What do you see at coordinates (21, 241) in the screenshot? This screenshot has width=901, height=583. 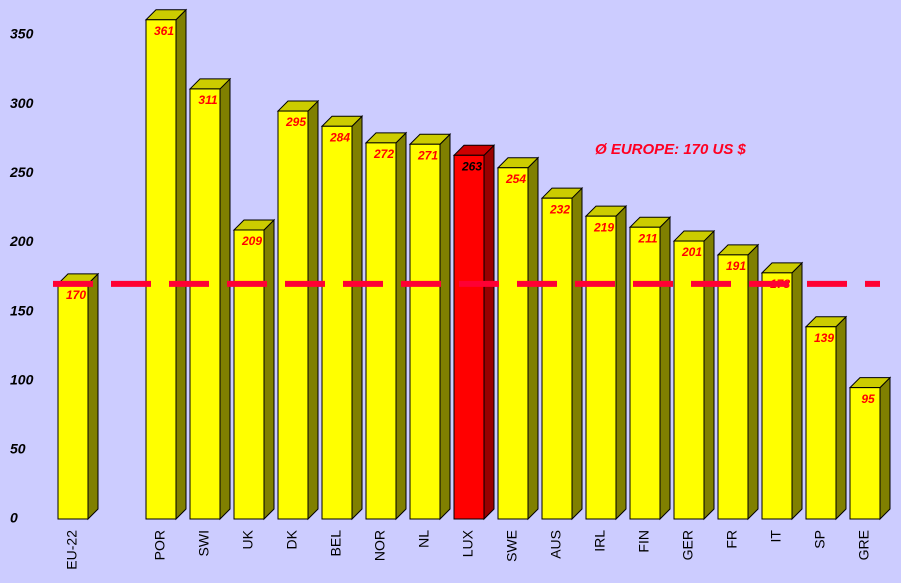 I see `y-tick-label: 200` at bounding box center [21, 241].